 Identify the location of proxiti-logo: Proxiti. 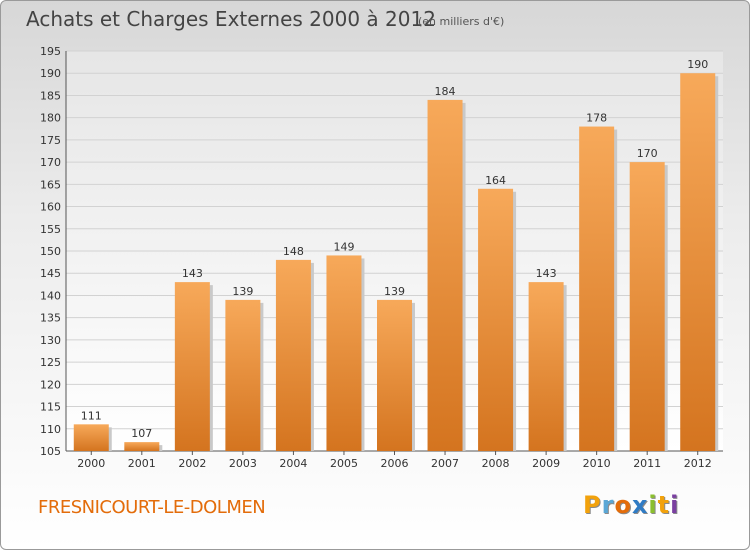
(631, 505).